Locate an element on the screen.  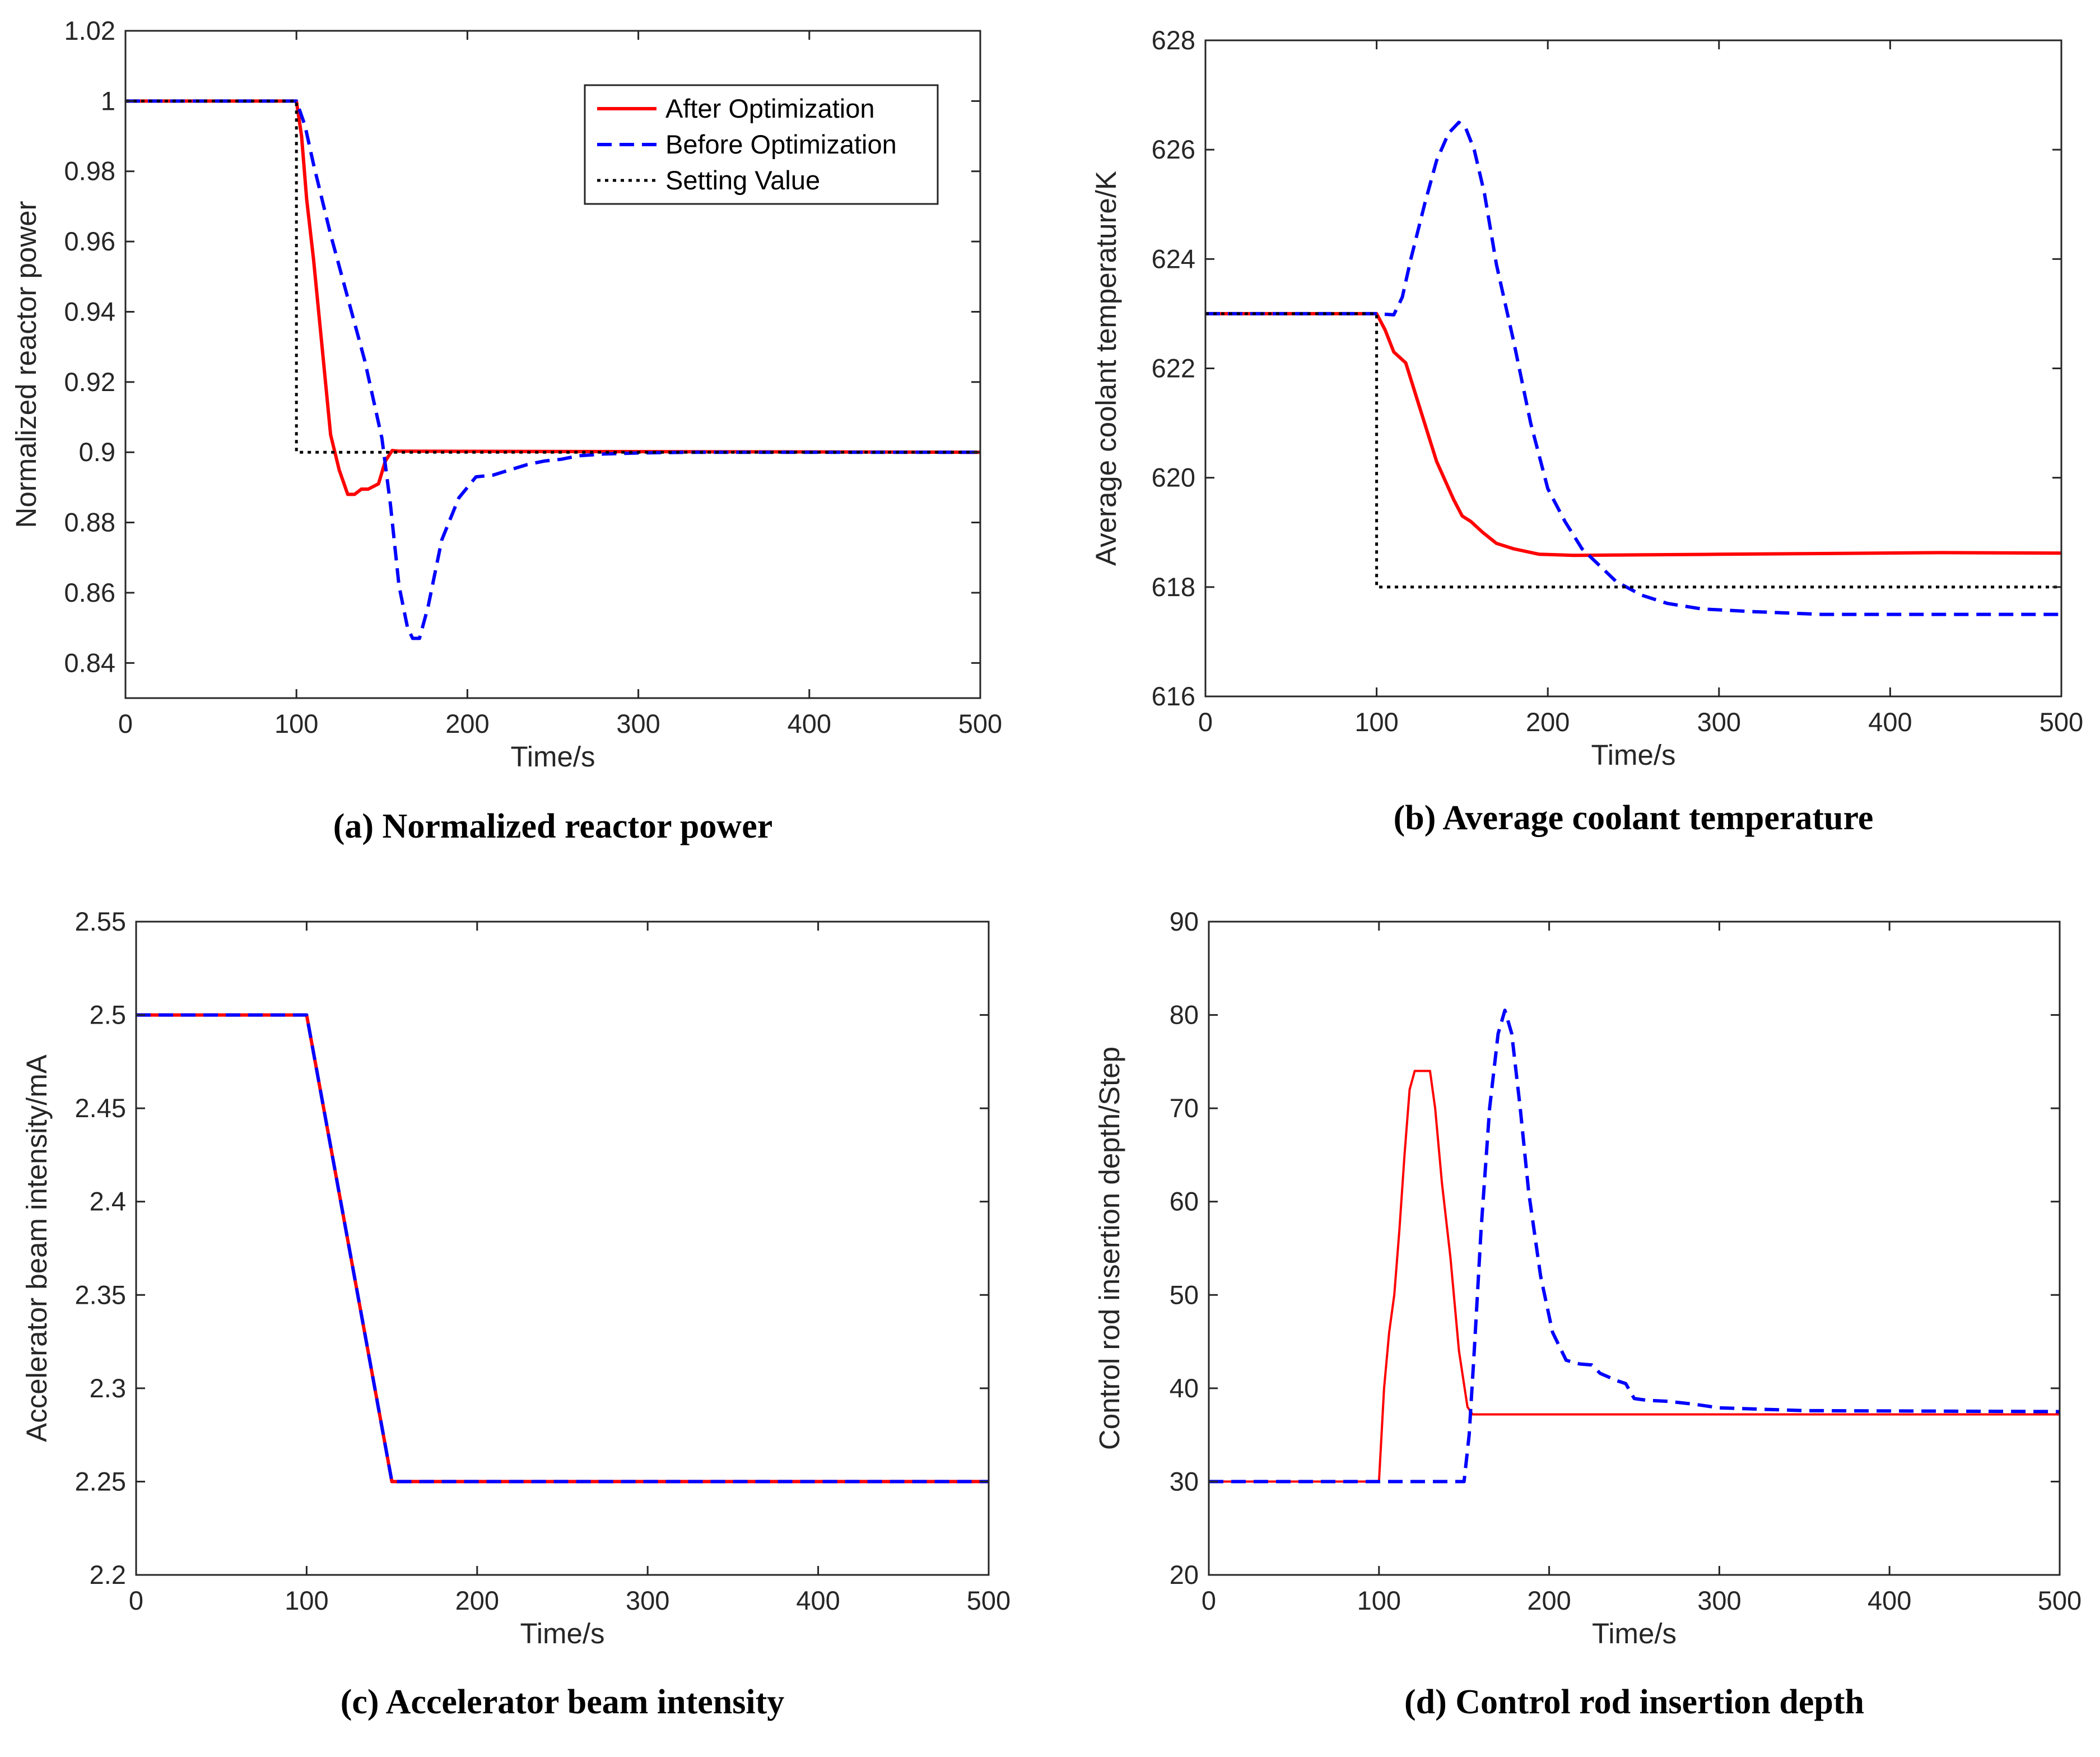
legend-label-after: After Optimization is located at coordinates (770, 108).